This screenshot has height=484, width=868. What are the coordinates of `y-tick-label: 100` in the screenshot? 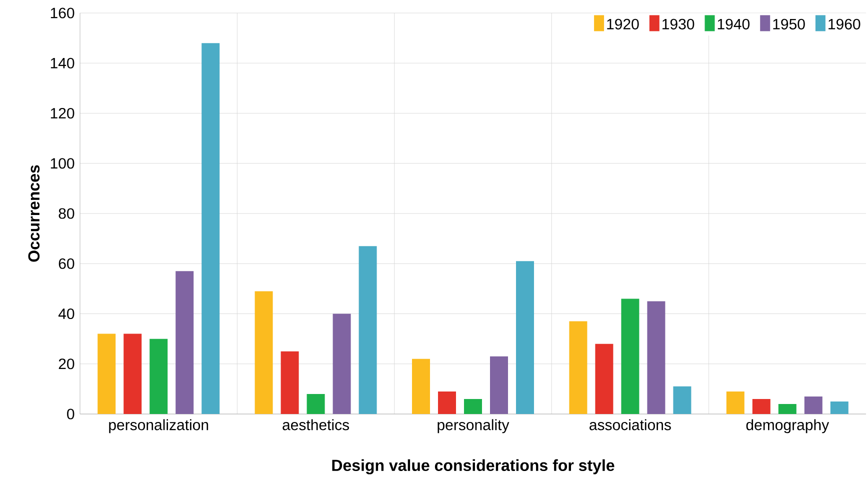 It's located at (62, 163).